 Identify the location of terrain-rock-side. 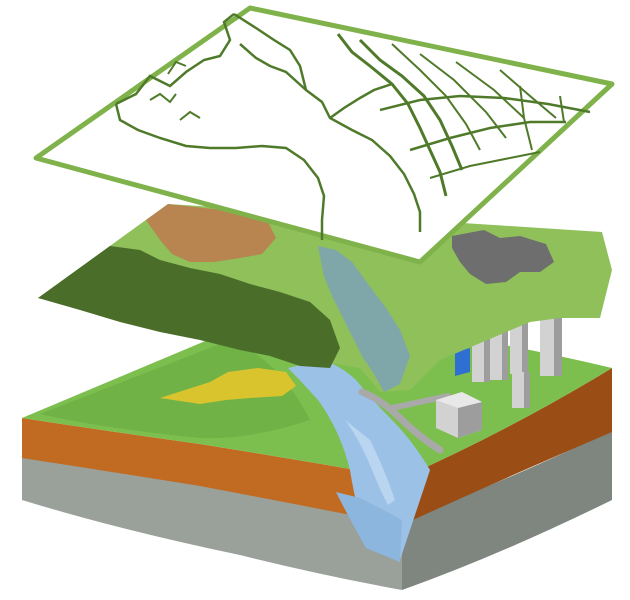
(507, 510).